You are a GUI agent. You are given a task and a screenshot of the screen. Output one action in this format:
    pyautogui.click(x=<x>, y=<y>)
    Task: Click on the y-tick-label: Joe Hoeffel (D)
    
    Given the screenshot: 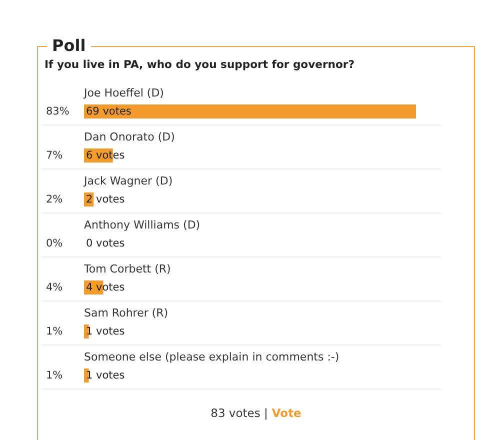 What is the action you would take?
    pyautogui.click(x=123, y=93)
    